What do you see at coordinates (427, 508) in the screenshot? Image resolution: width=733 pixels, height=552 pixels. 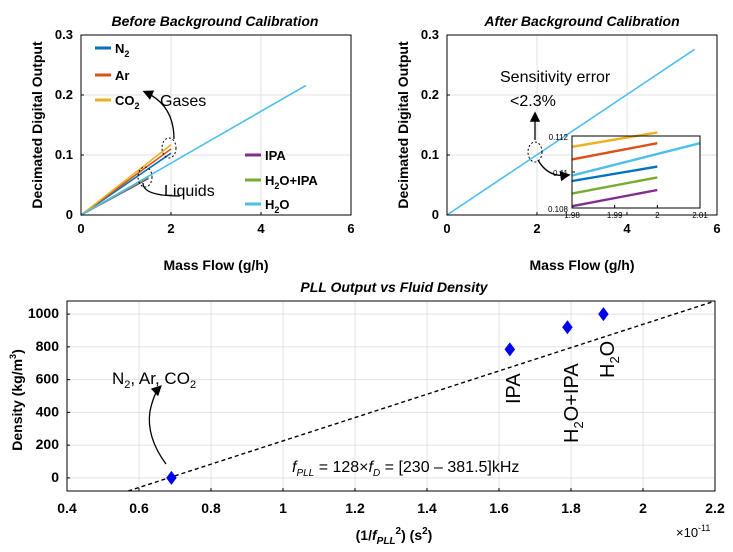 I see `x-tick-label: 1.4` at bounding box center [427, 508].